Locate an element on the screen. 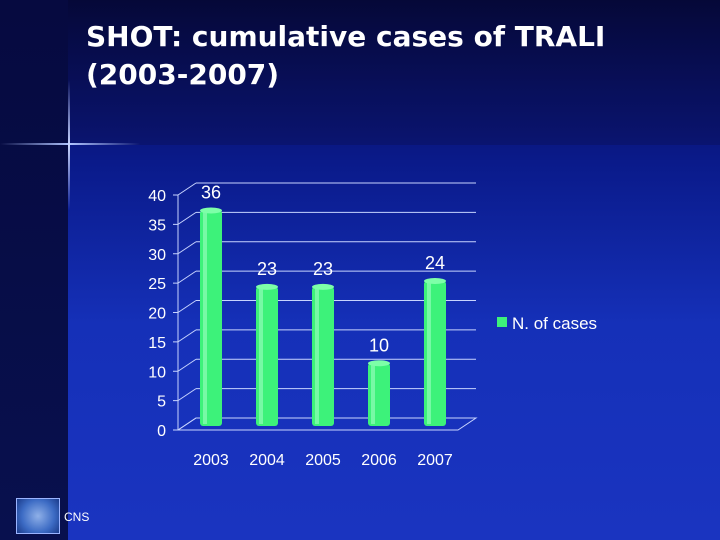 The image size is (720, 540). logo-label: CNS is located at coordinates (77, 517).